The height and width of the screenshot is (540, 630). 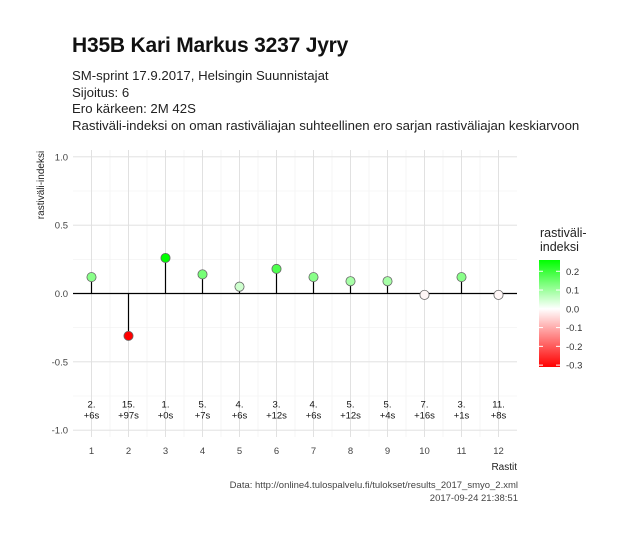 I want to click on time-diff-label-3: +0s, so click(x=166, y=416).